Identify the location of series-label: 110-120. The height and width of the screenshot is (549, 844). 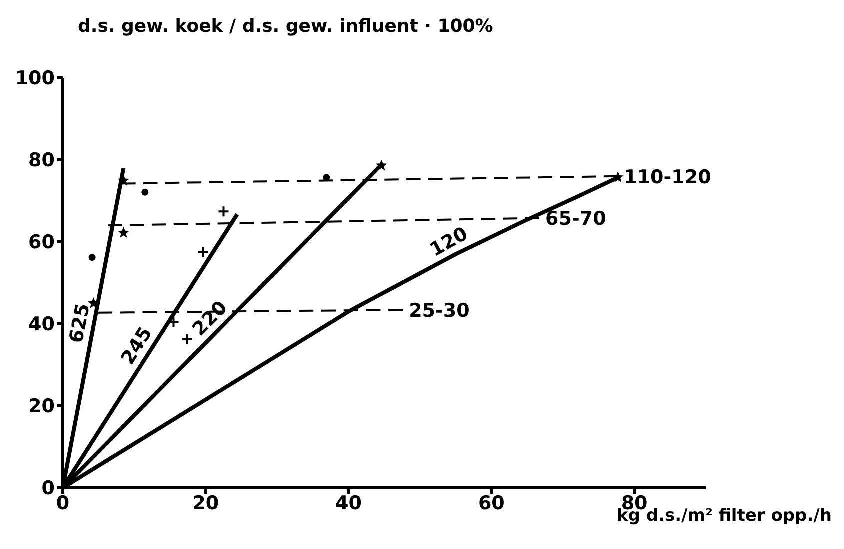
(668, 177).